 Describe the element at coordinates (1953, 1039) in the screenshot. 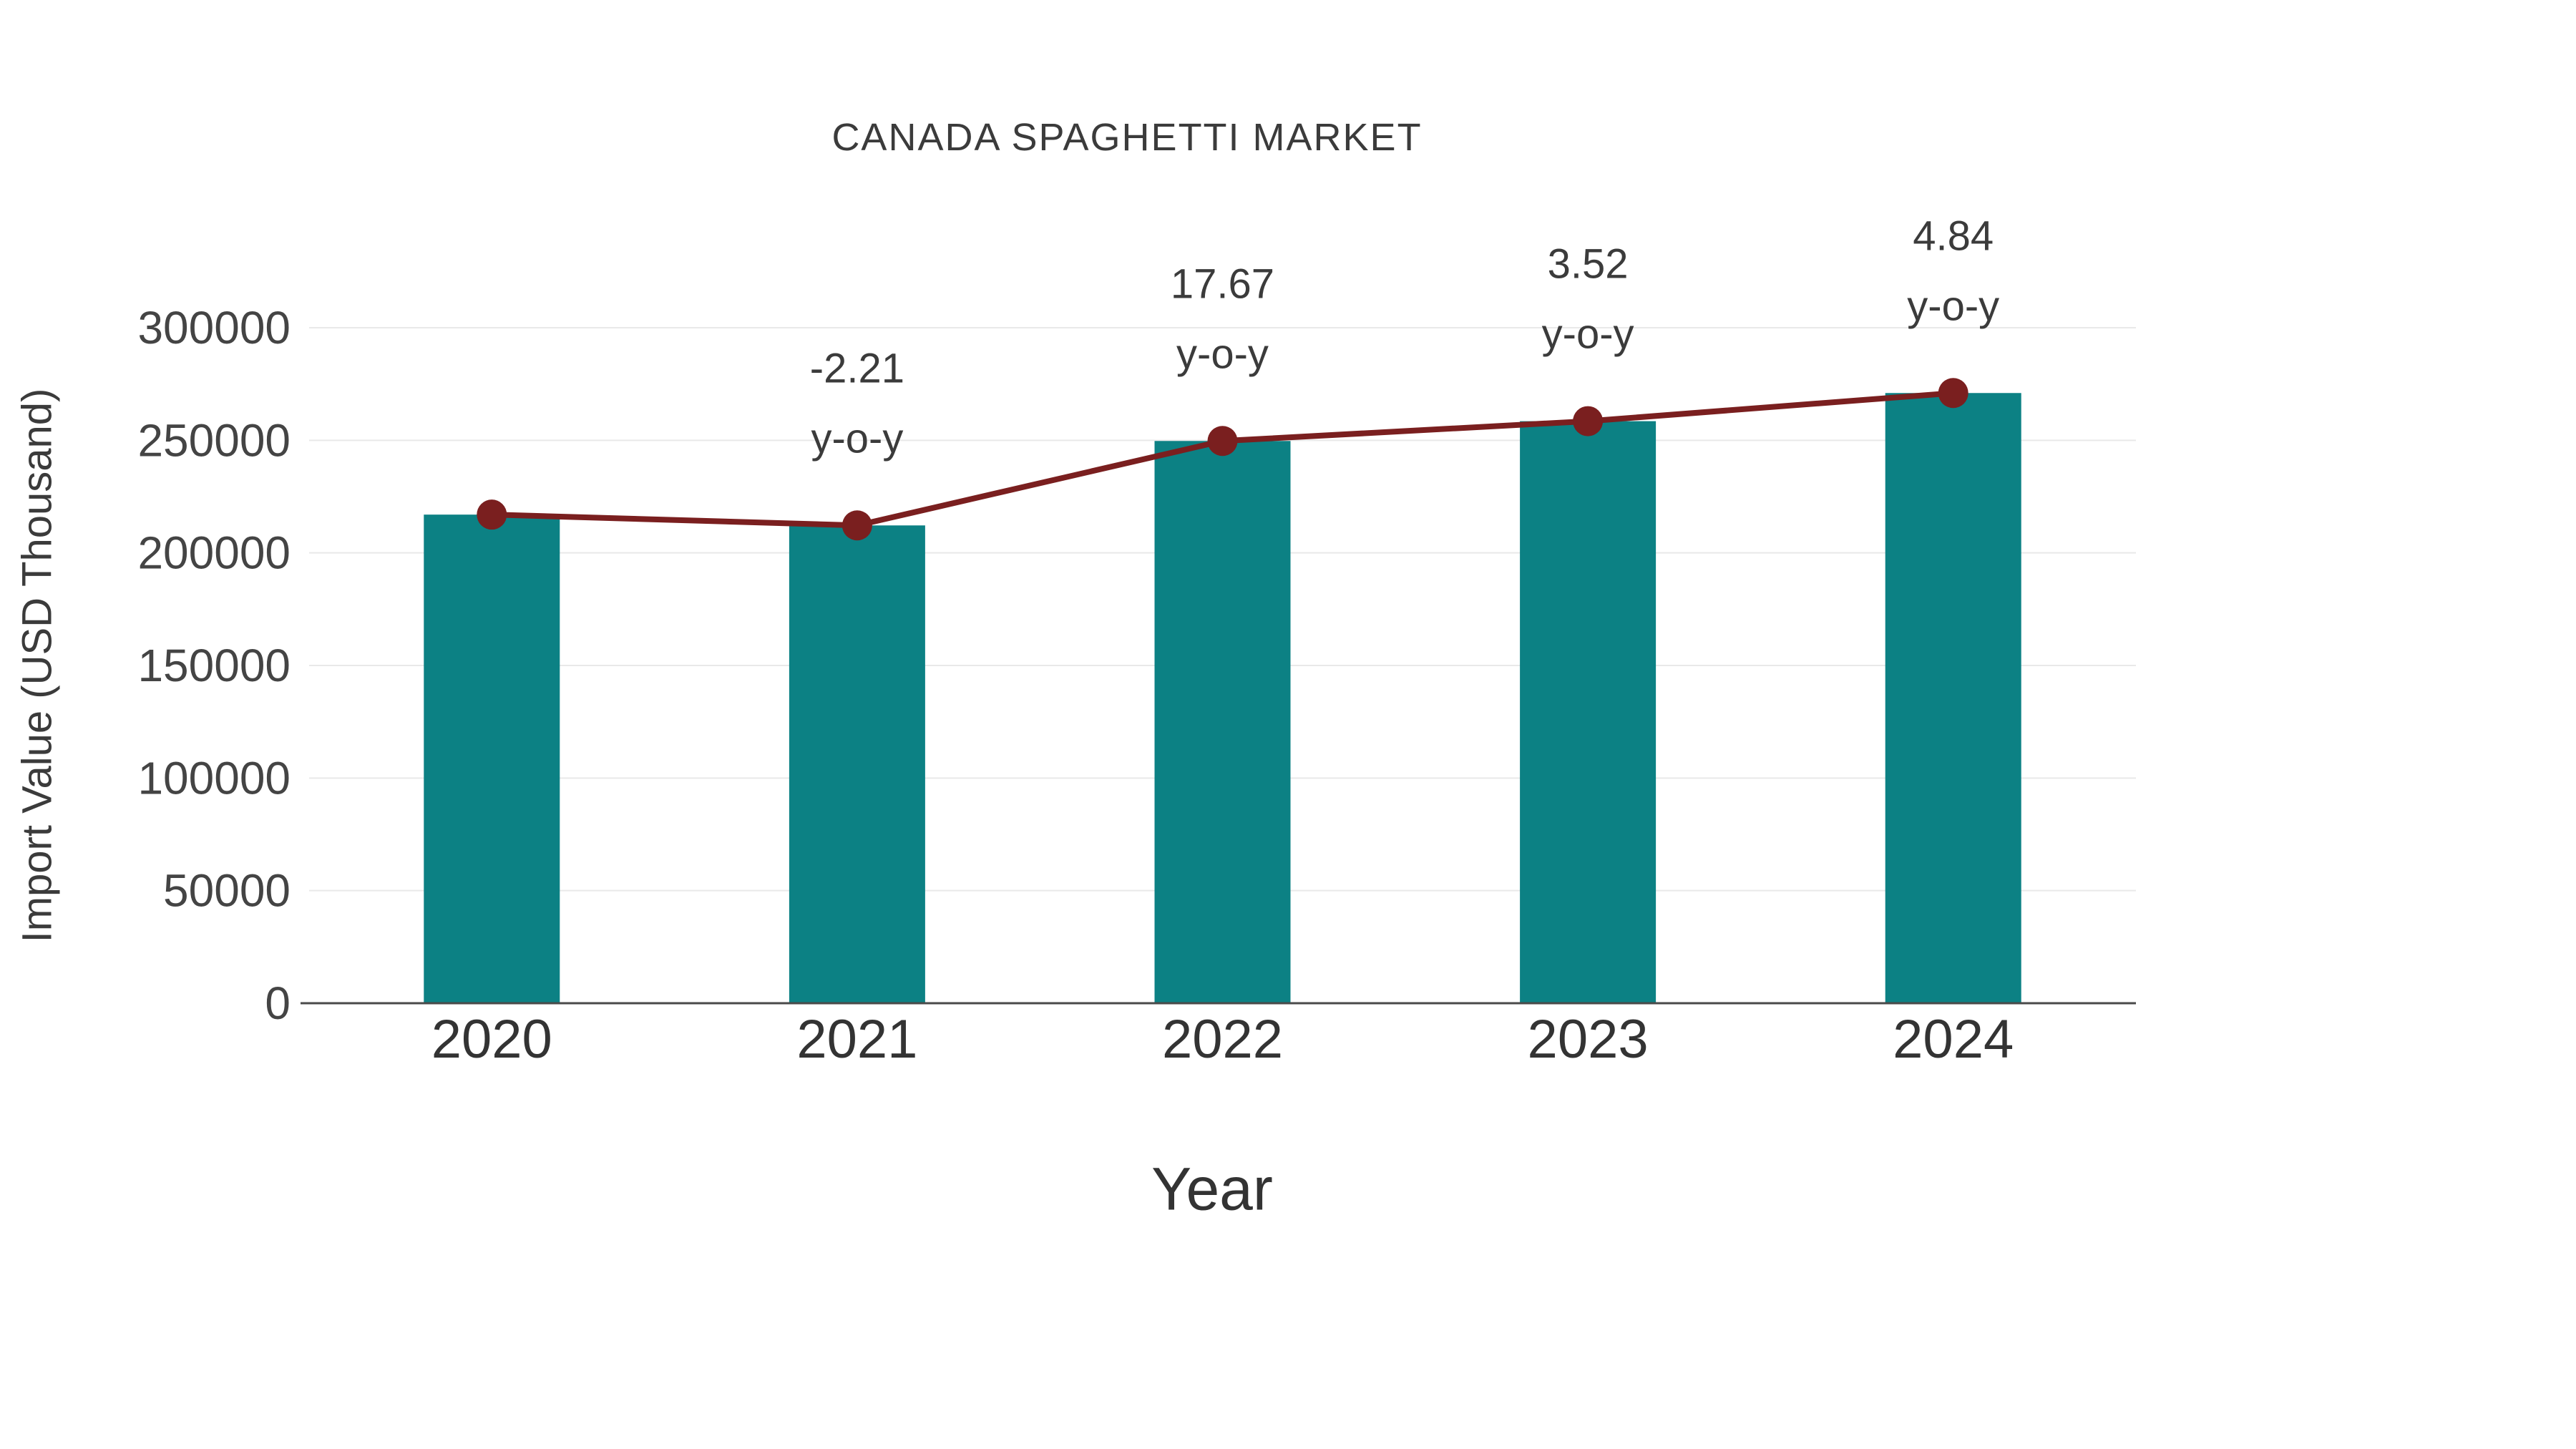

I see `x-tick-label-2024: 2024` at that location.